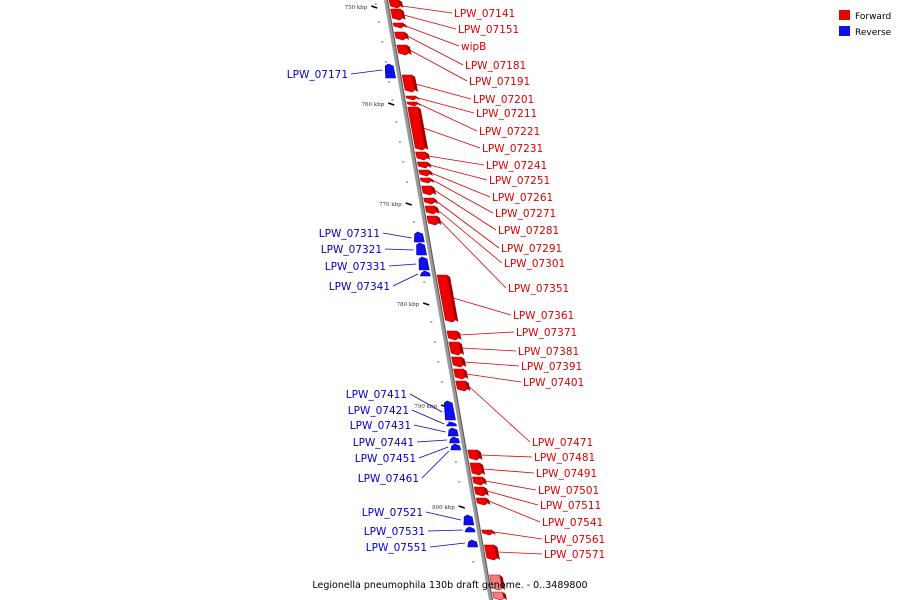 Image resolution: width=900 pixels, height=600 pixels. What do you see at coordinates (408, 305) in the screenshot?
I see `scale-tick-label: 780 kbp` at bounding box center [408, 305].